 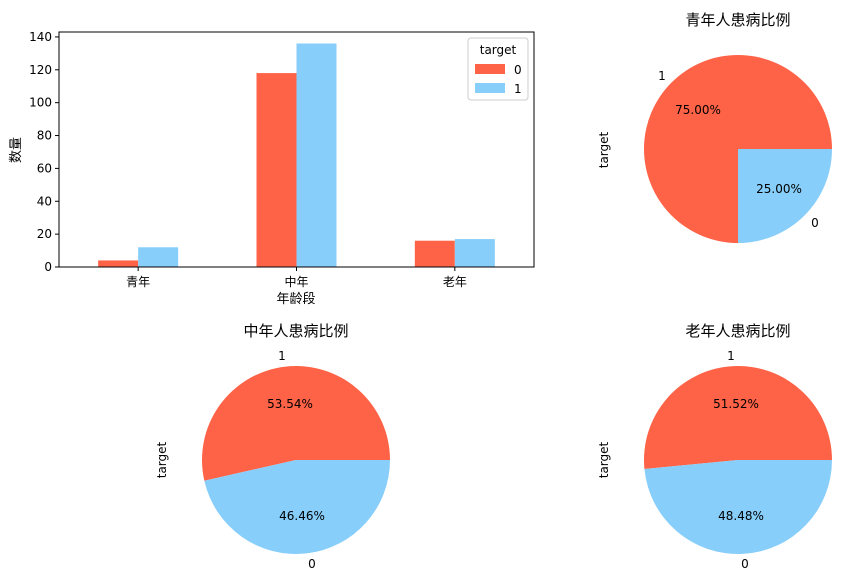 I want to click on pie-youth-slice-label-0: 0, so click(x=815, y=223).